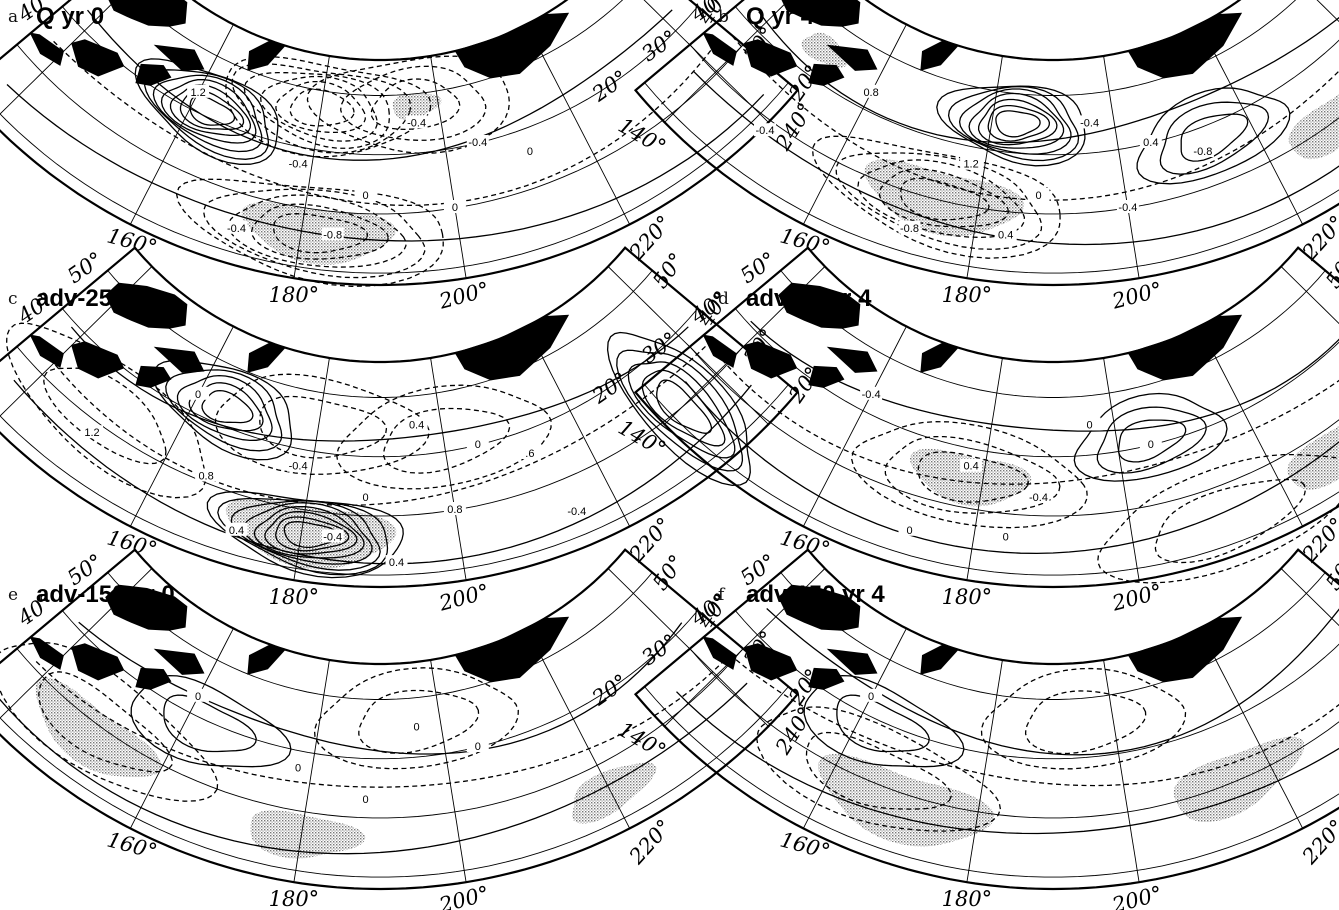 The width and height of the screenshot is (1339, 910). I want to click on lon-label: 220°, so click(1318, 842).